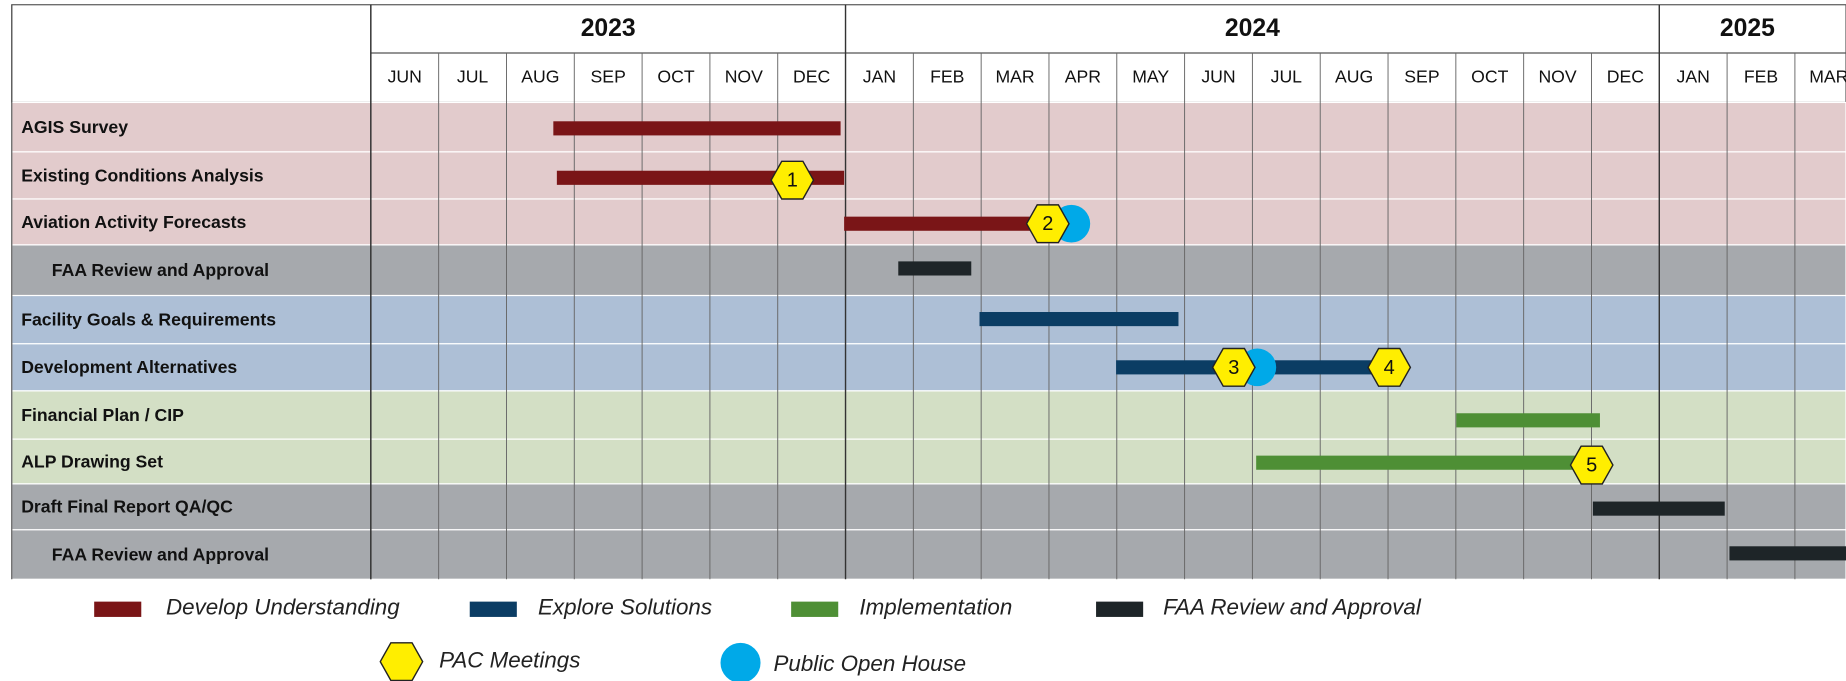 Image resolution: width=1846 pixels, height=681 pixels. I want to click on legend-label: Explore Solutions, so click(625, 607).